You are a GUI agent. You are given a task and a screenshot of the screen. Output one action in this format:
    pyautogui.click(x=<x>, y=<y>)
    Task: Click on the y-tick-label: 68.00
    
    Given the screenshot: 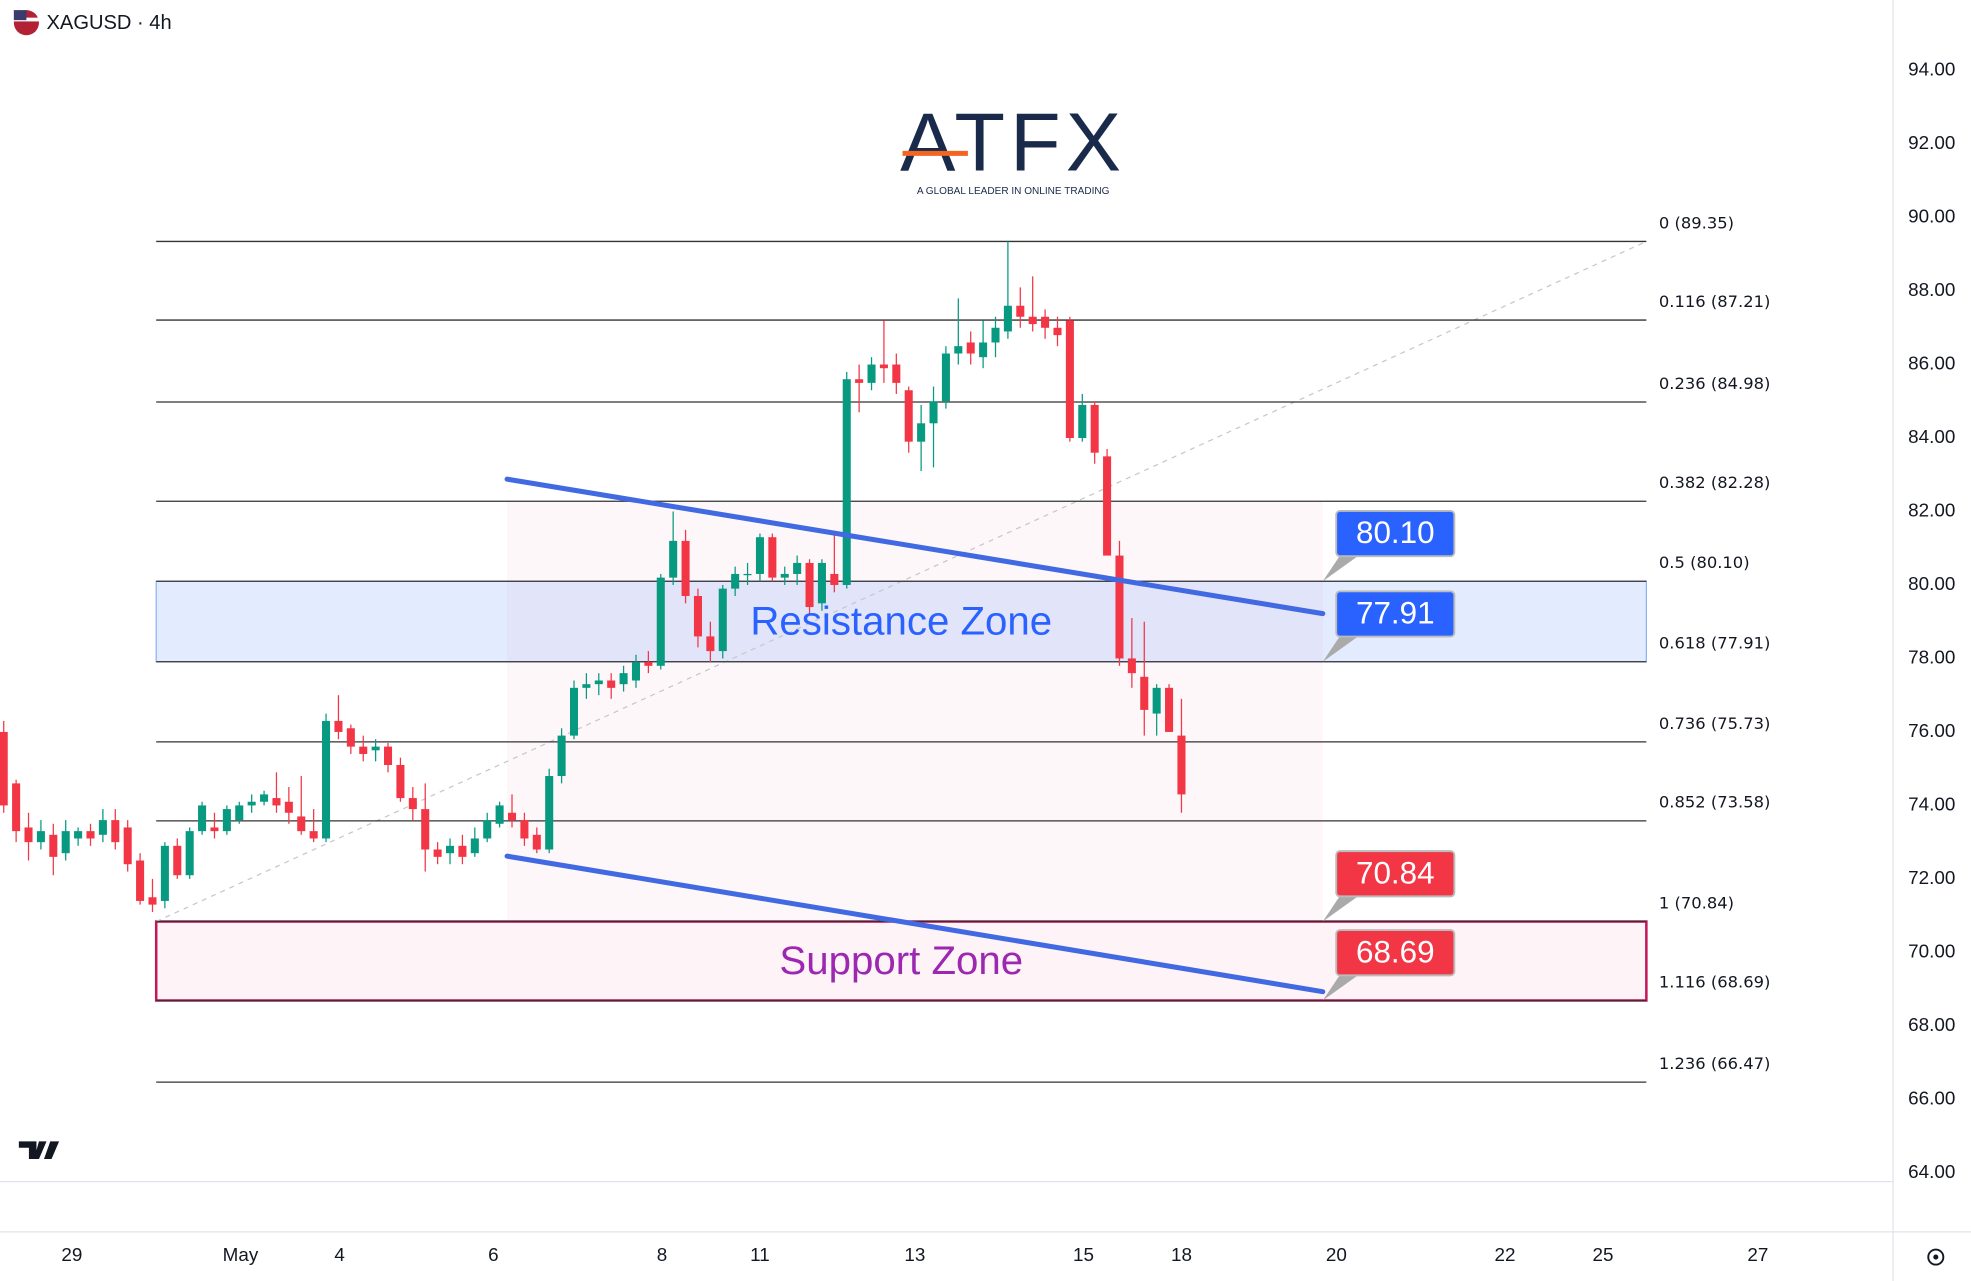 What is the action you would take?
    pyautogui.click(x=1931, y=1024)
    